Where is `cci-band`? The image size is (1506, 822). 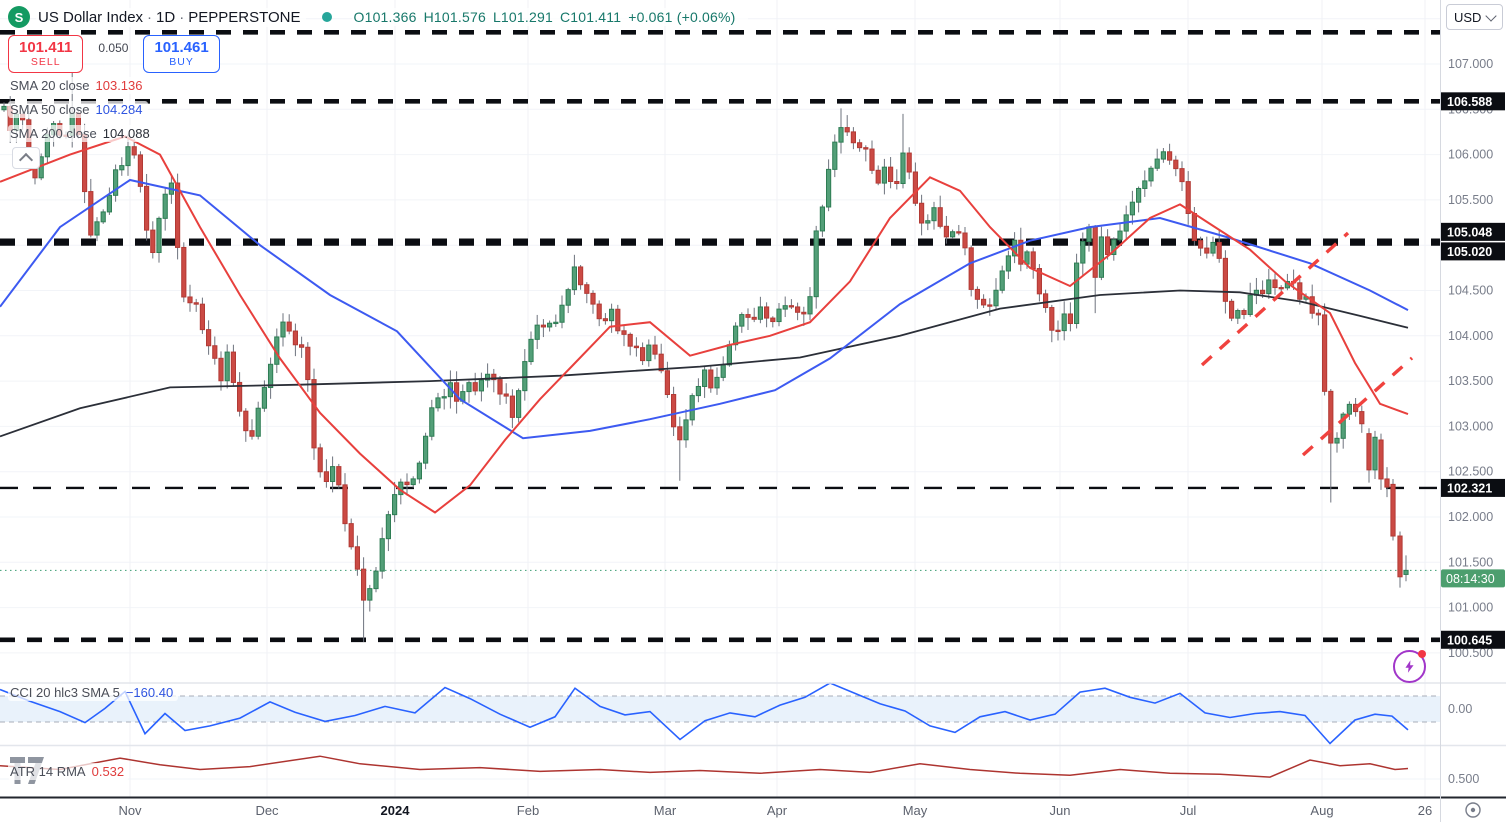 cci-band is located at coordinates (720, 709).